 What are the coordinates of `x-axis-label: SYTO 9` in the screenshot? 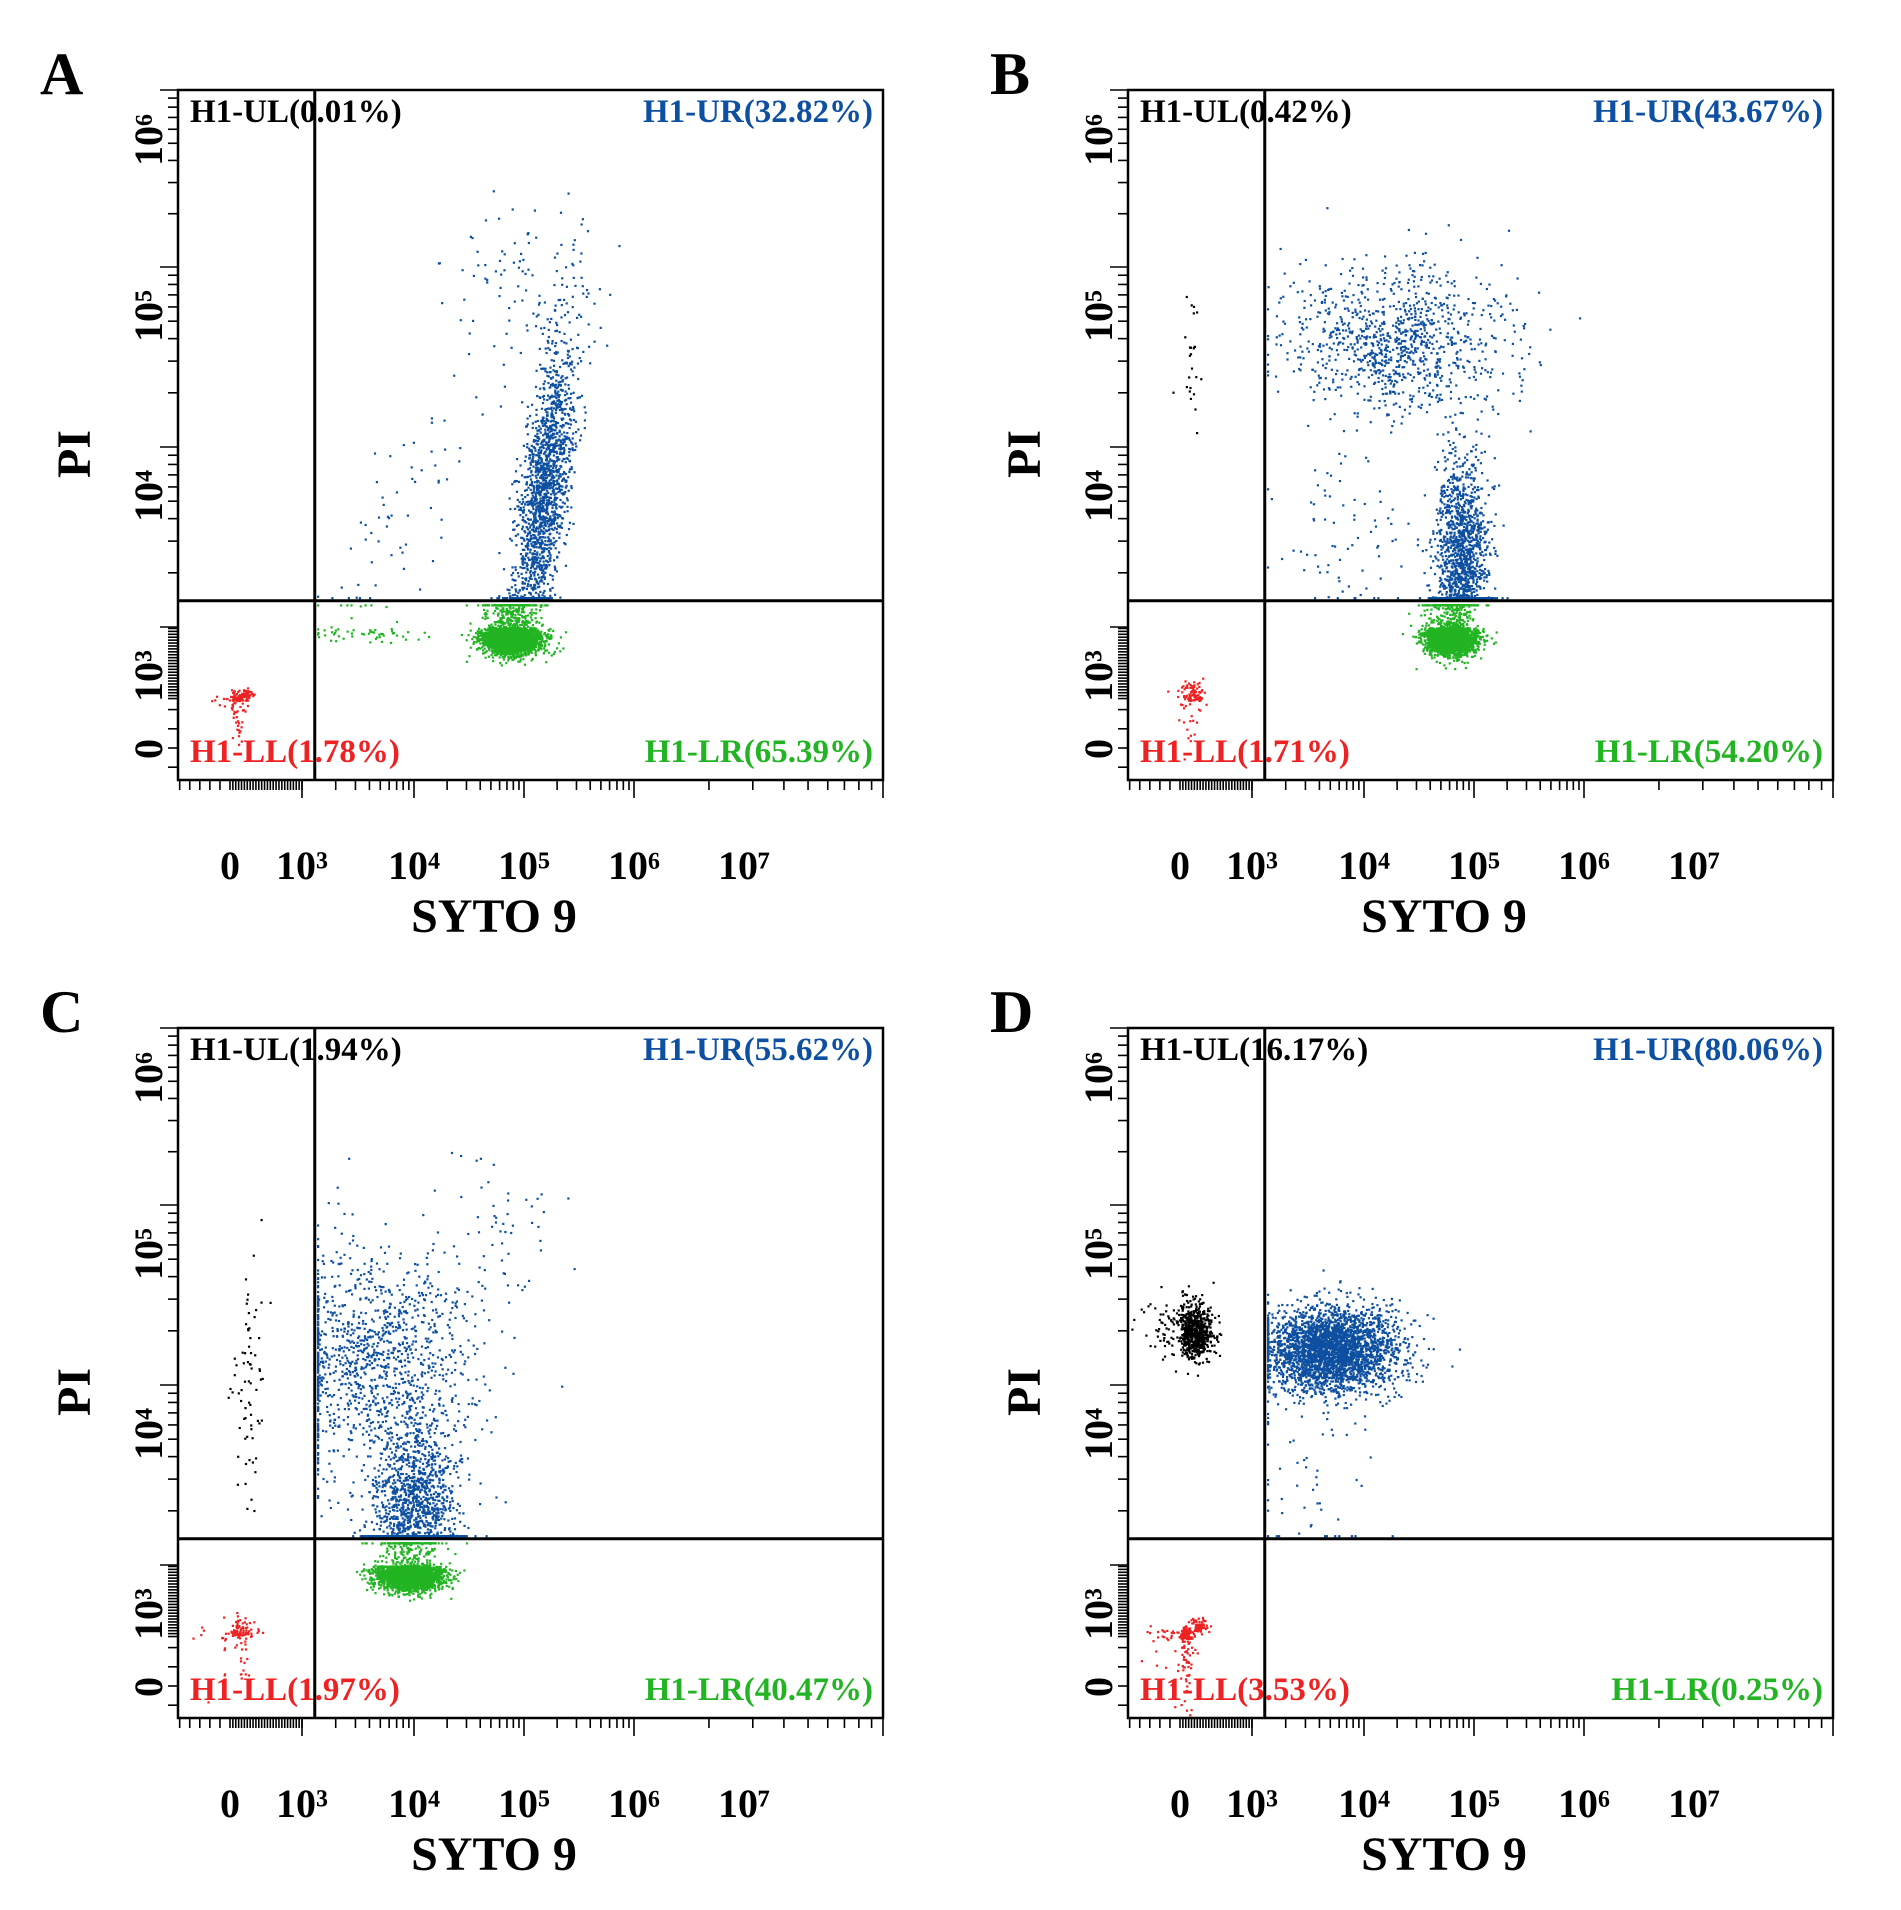 It's located at (494, 916).